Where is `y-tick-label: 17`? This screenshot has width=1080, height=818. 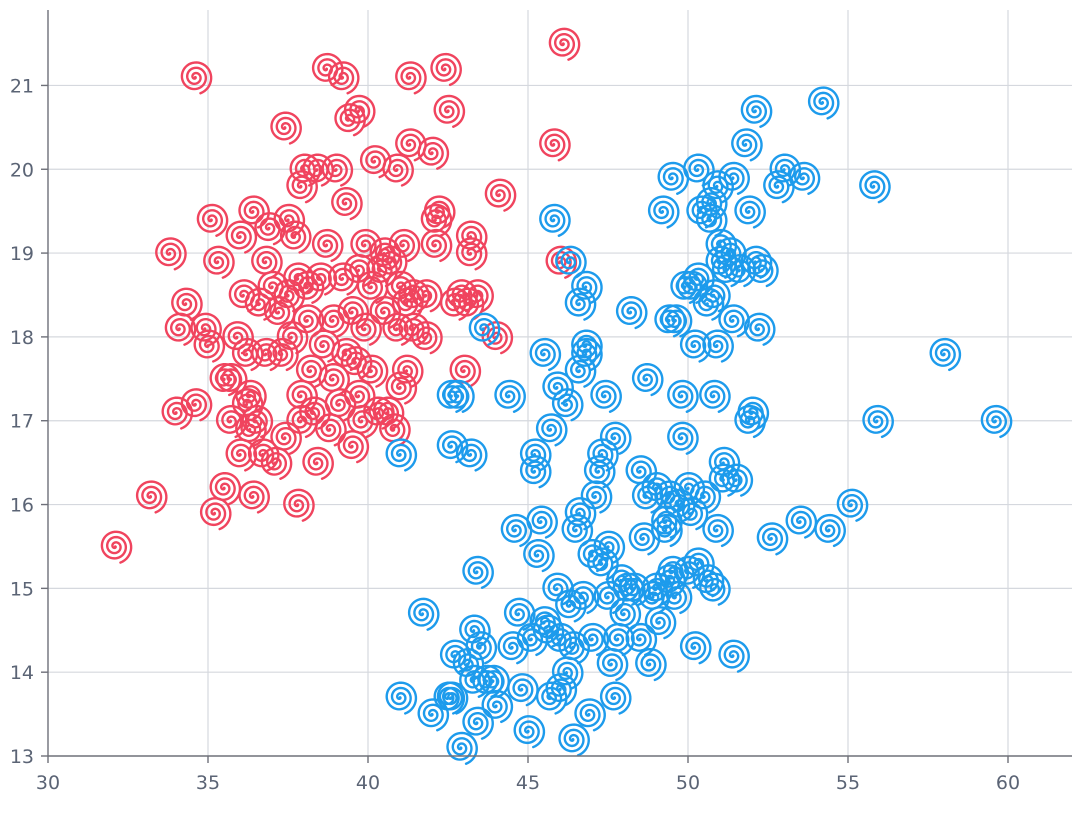
y-tick-label: 17 is located at coordinates (22, 422).